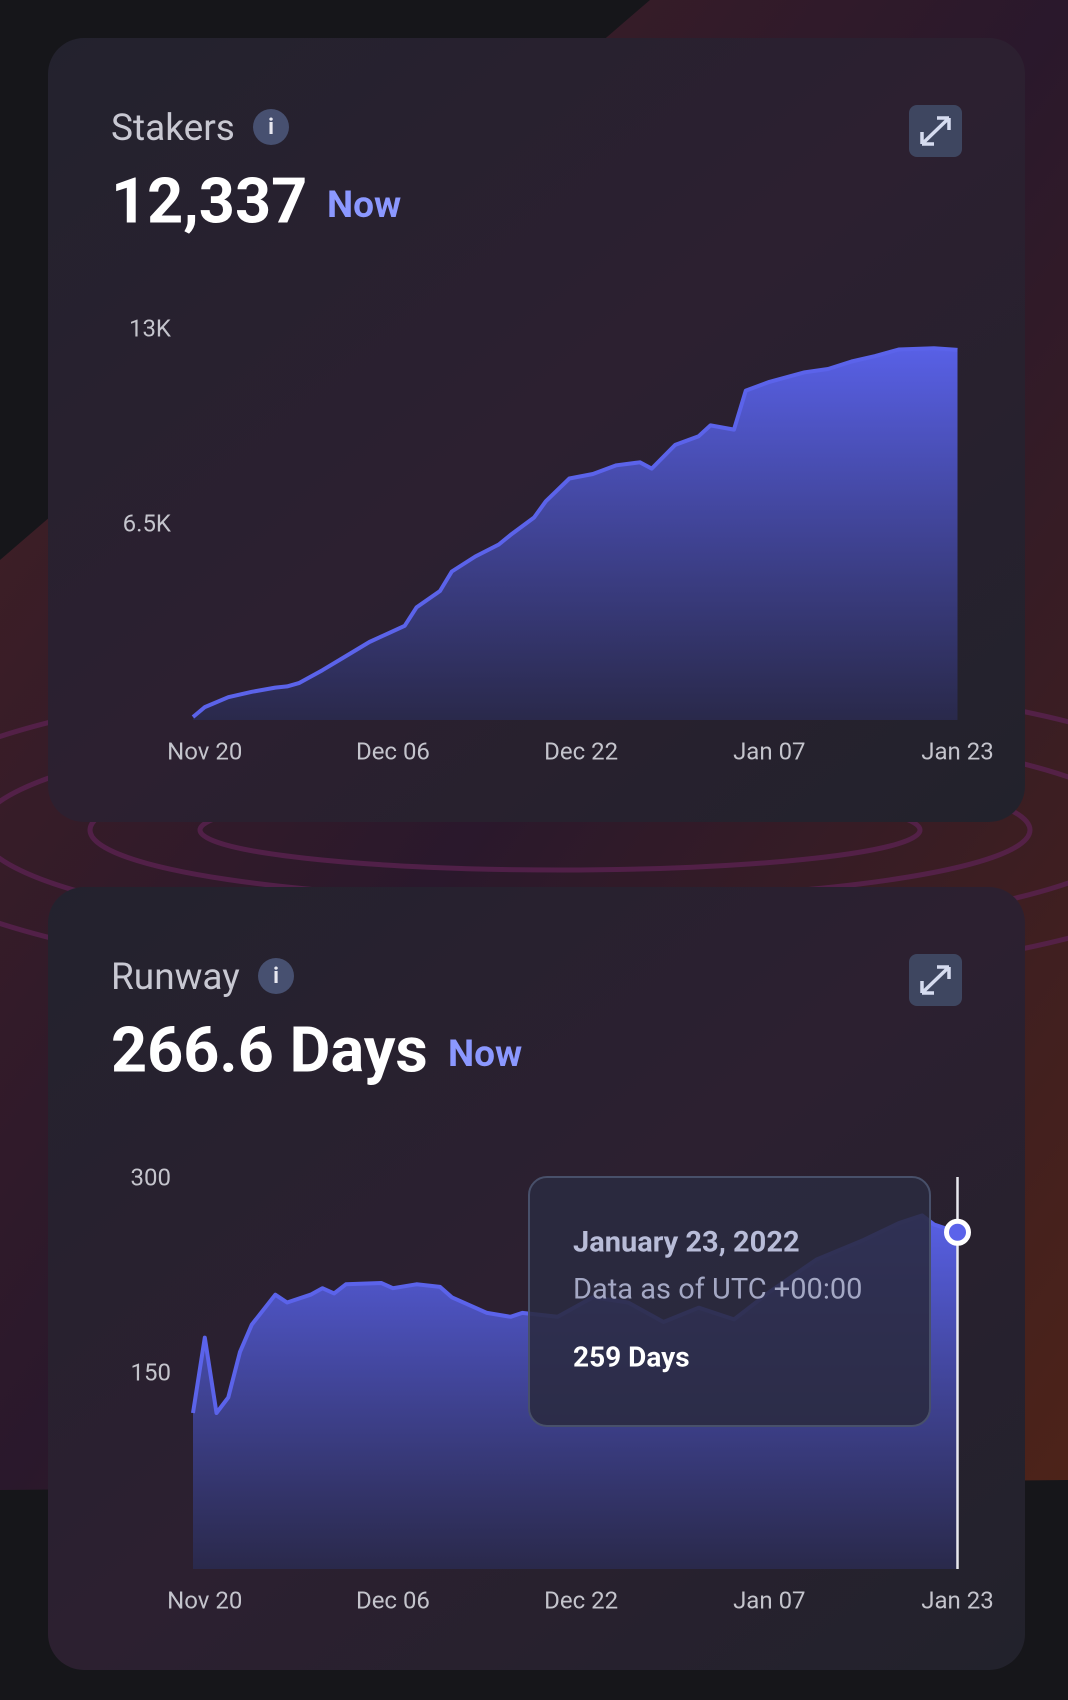 This screenshot has width=1068, height=1700. I want to click on hover-point, so click(957, 1232).